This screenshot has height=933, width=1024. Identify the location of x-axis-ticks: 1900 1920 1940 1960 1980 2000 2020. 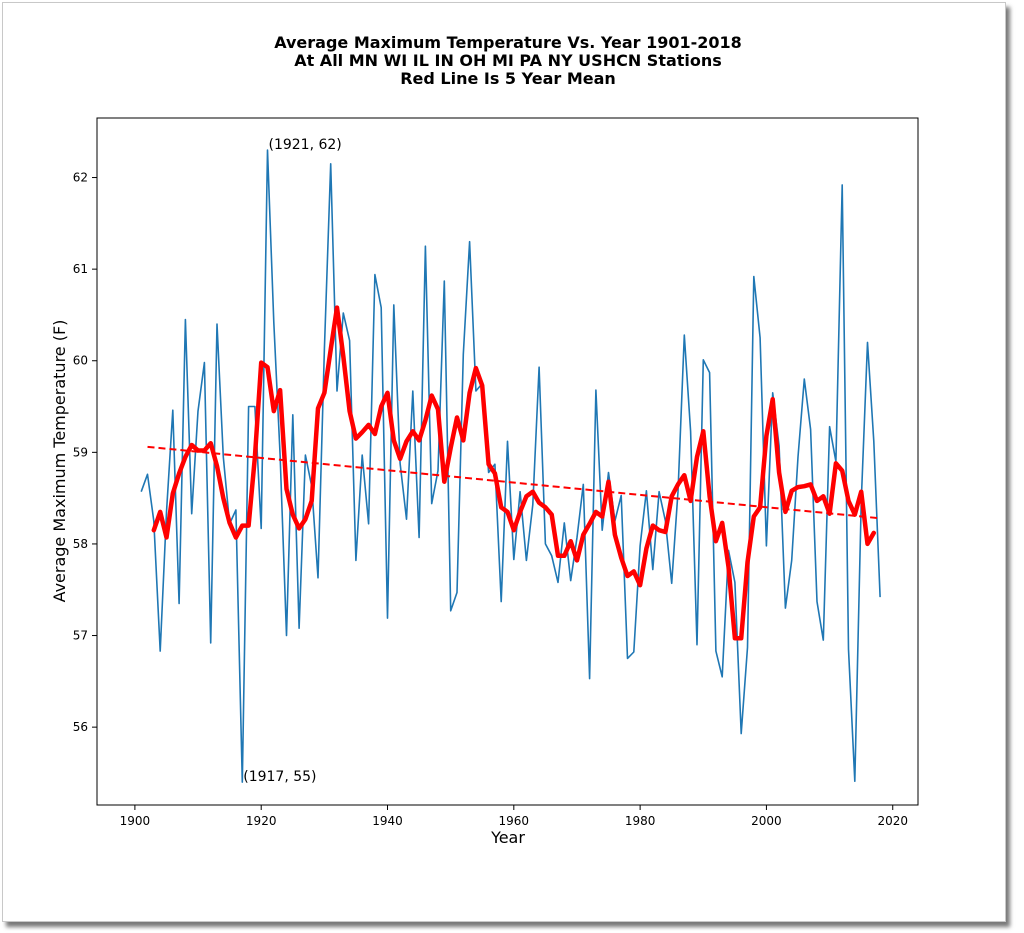
(514, 816).